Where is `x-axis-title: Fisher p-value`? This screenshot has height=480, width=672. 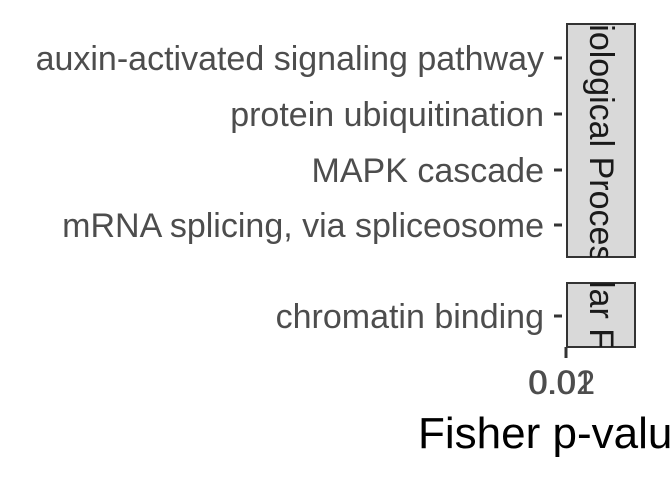 x-axis-title: Fisher p-value is located at coordinates (545, 433).